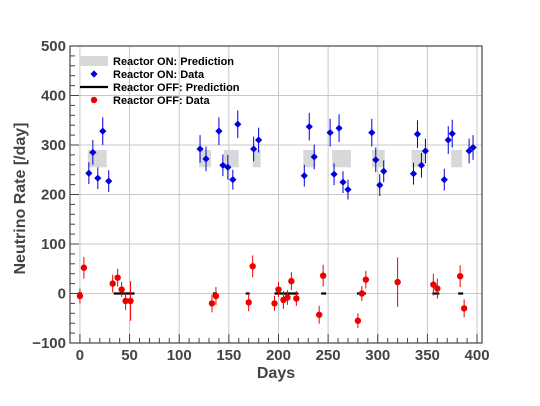 Image resolution: width=540 pixels, height=406 pixels. What do you see at coordinates (129, 355) in the screenshot?
I see `x-tick-label: 50` at bounding box center [129, 355].